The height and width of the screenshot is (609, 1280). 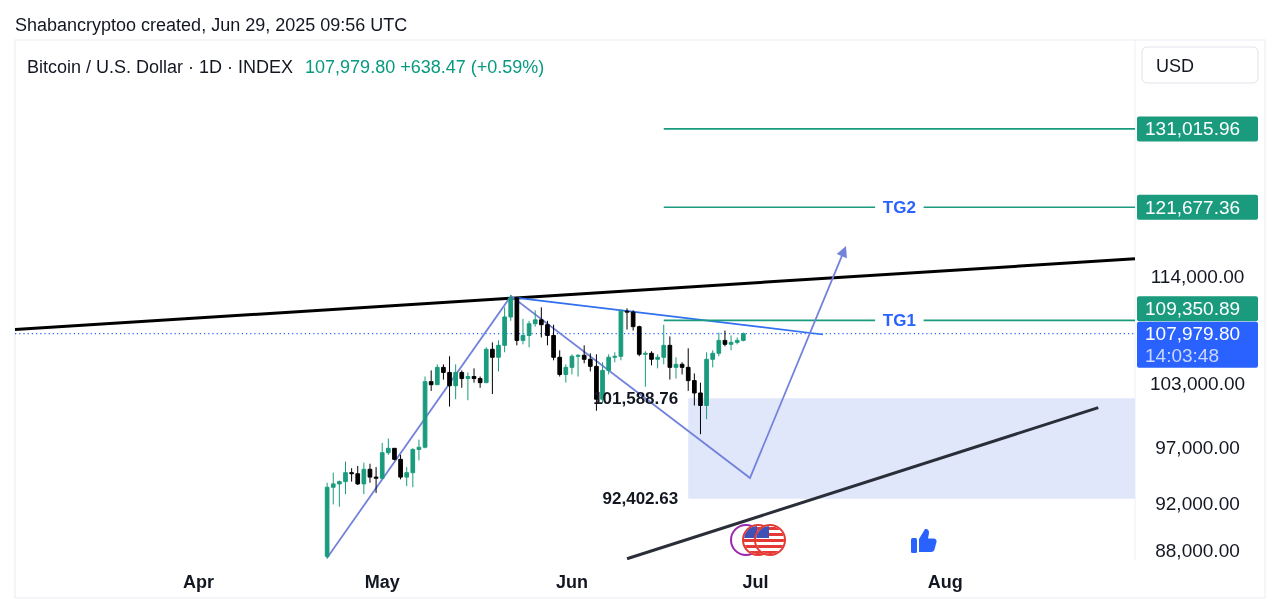 I want to click on y-tick-label: 114,000.00, so click(x=1197, y=276).